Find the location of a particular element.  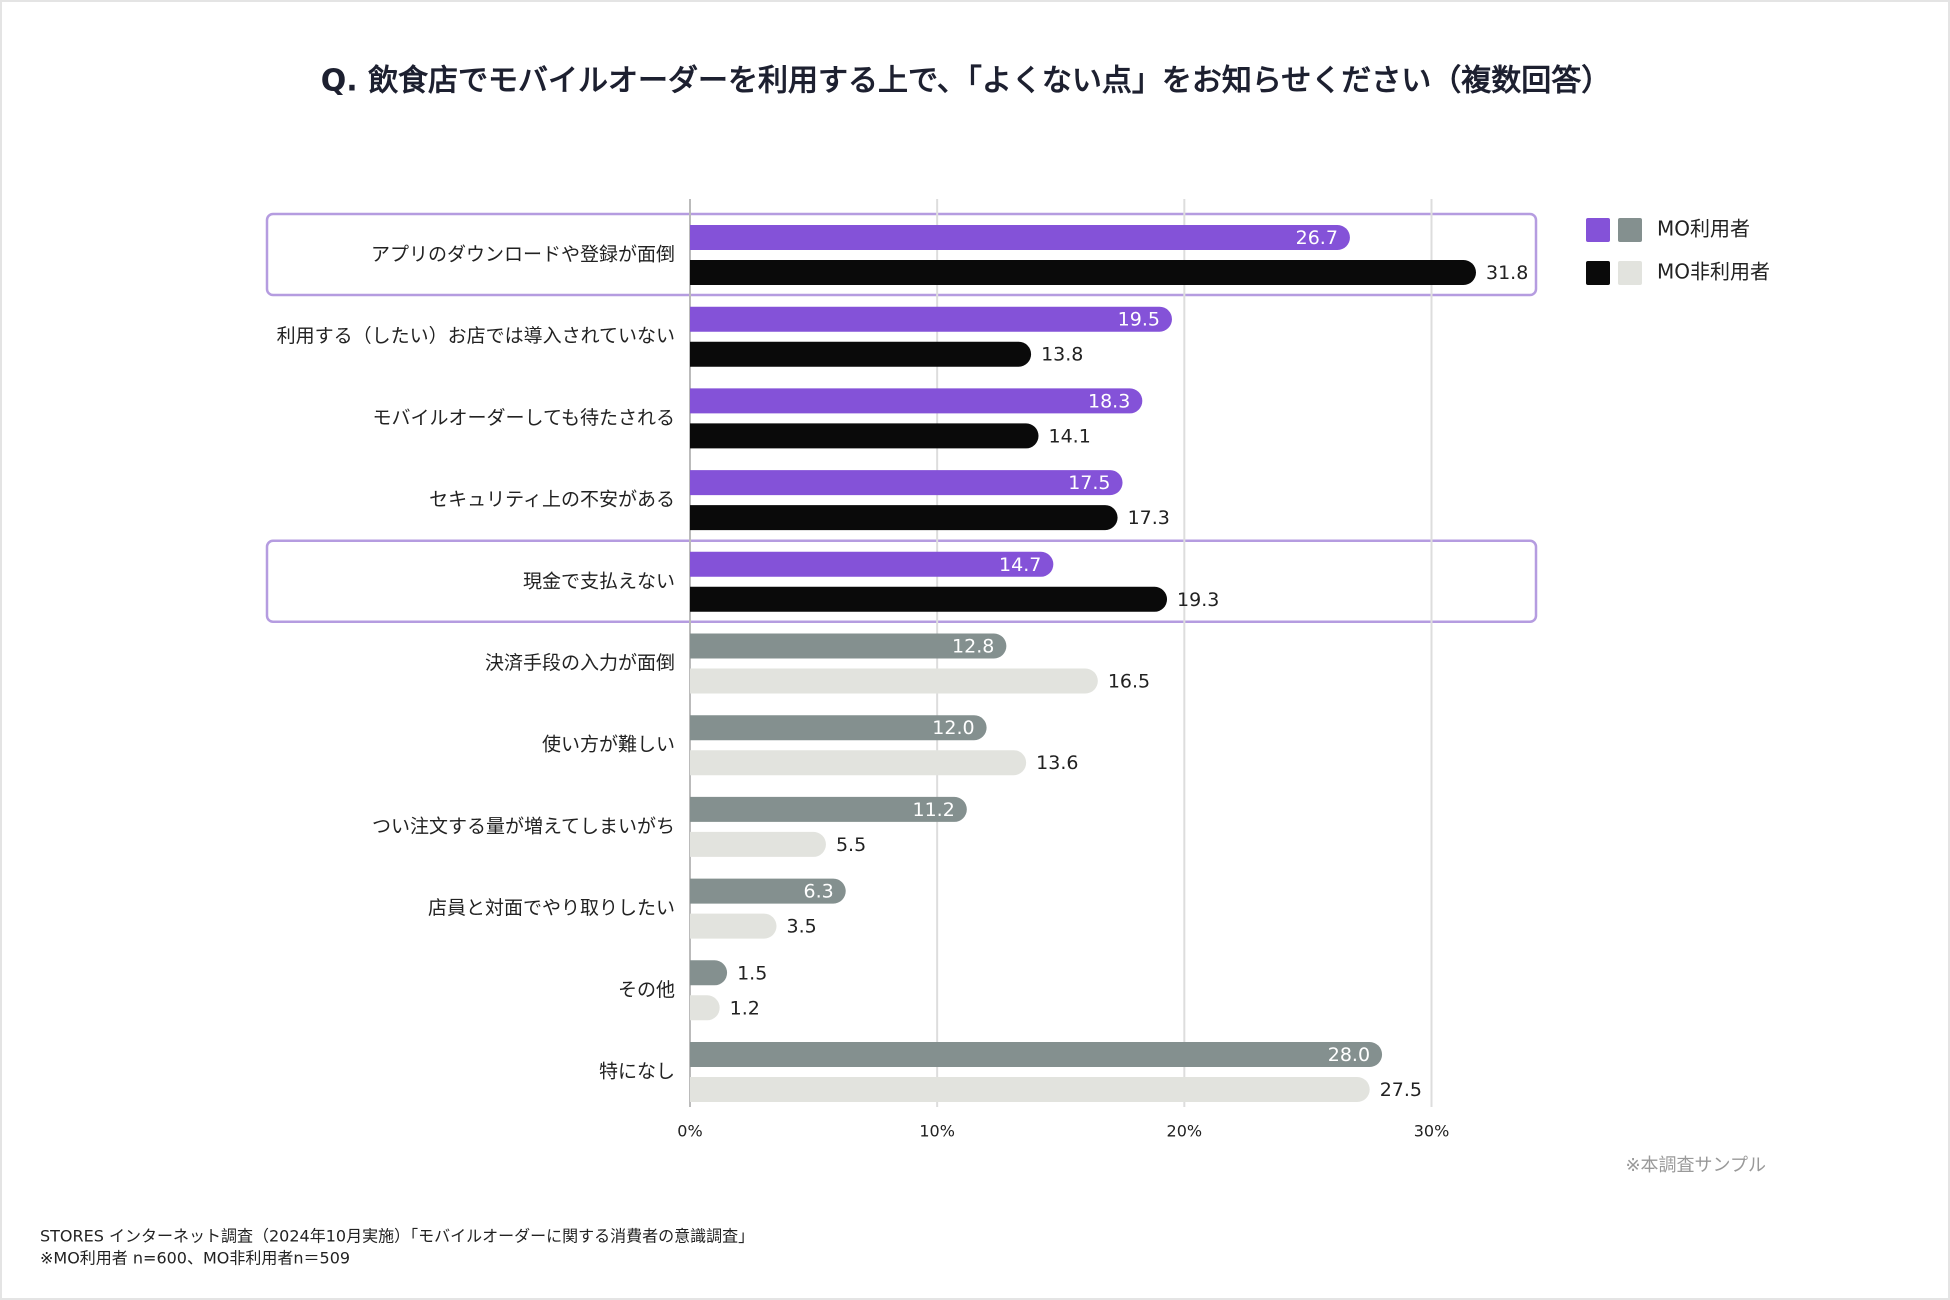

note: ※本調査サンプル is located at coordinates (1695, 1165).